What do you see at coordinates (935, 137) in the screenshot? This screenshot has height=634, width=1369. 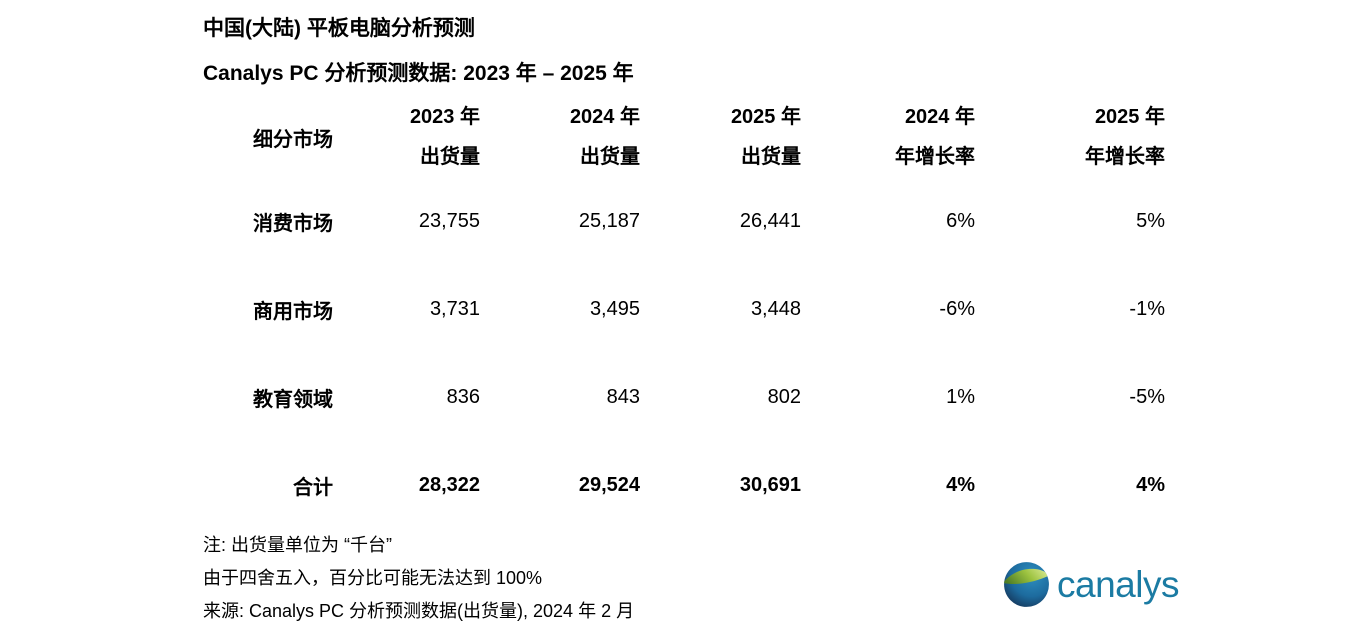 I see `column-header-2024-growth: 2024 年 年增长率` at bounding box center [935, 137].